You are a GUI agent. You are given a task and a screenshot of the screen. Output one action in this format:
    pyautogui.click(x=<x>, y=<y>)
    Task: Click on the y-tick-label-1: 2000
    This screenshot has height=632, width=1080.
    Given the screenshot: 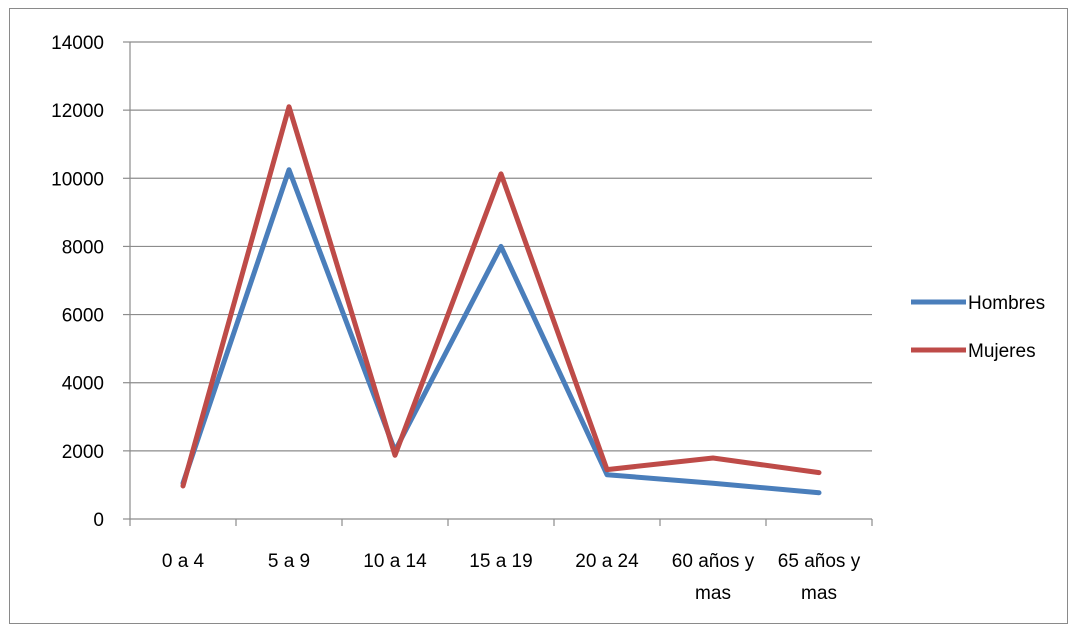 What is the action you would take?
    pyautogui.click(x=83, y=452)
    